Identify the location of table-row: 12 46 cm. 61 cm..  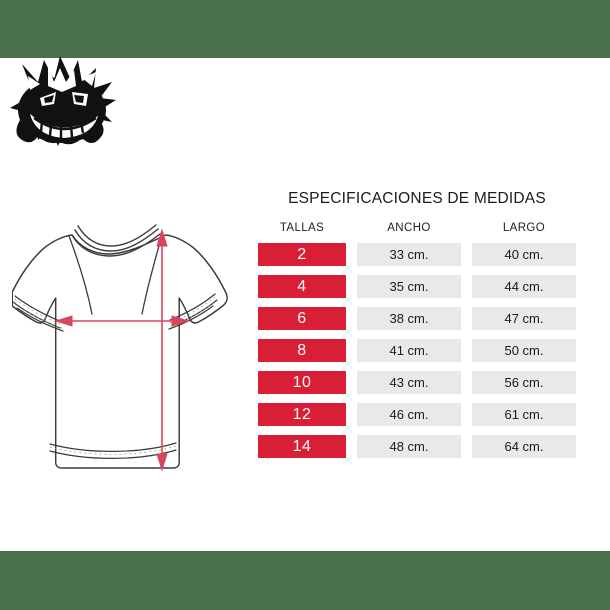
(417, 414).